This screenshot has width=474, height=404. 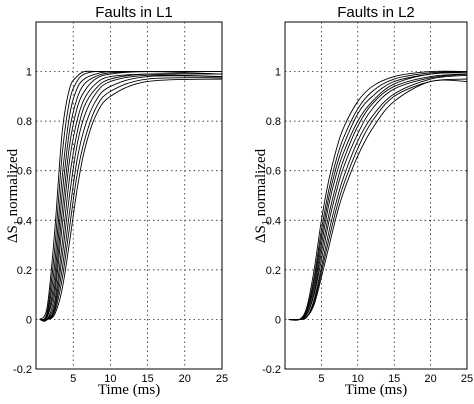 What do you see at coordinates (134, 12) in the screenshot?
I see `chart-title: Faults in L1` at bounding box center [134, 12].